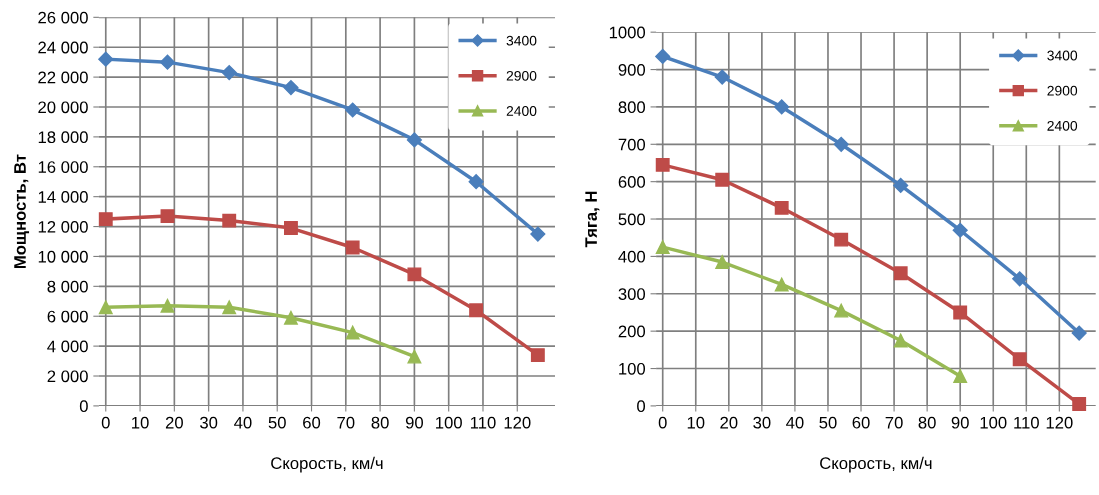  Describe the element at coordinates (63, 197) in the screenshot. I see `y-tick-label: 14 000` at that location.